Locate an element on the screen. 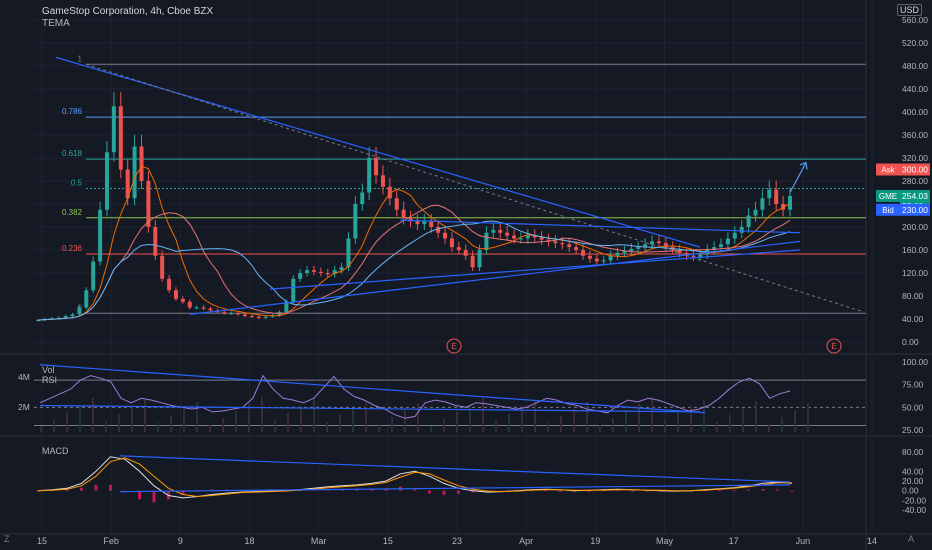 The width and height of the screenshot is (932, 550). fib-level-label: 0.382 is located at coordinates (72, 212).